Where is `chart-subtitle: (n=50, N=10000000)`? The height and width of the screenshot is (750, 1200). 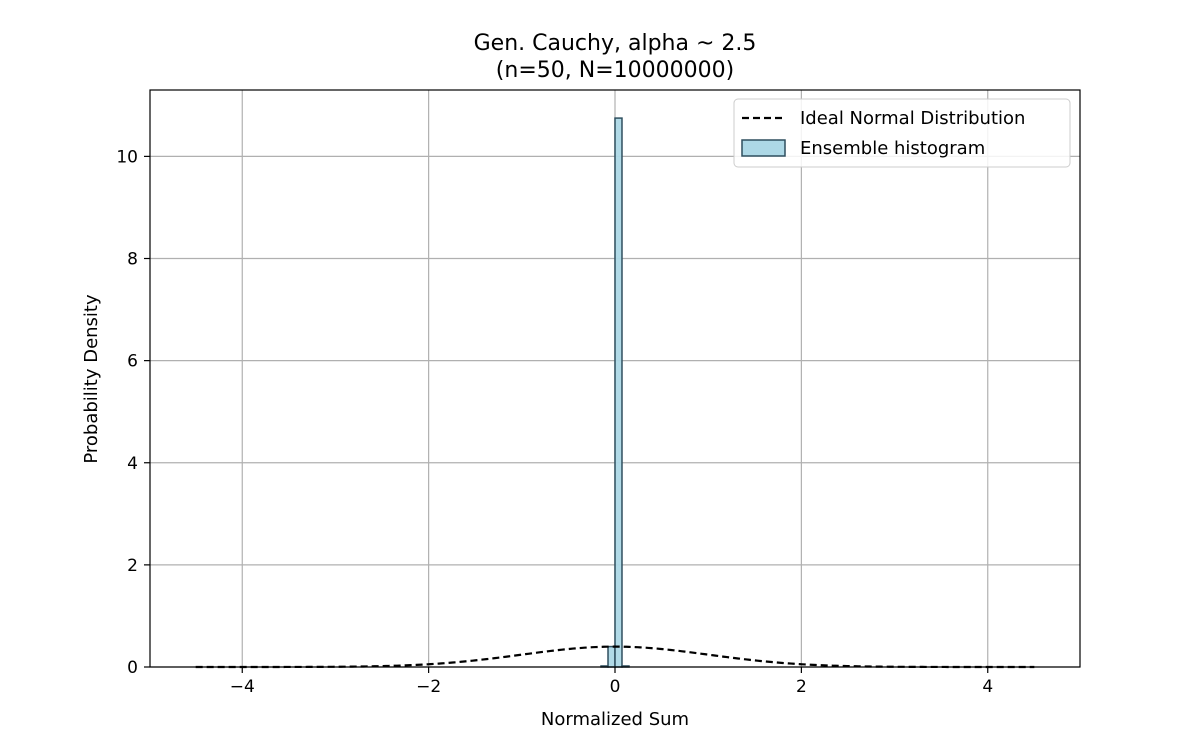 chart-subtitle: (n=50, N=10000000) is located at coordinates (615, 70).